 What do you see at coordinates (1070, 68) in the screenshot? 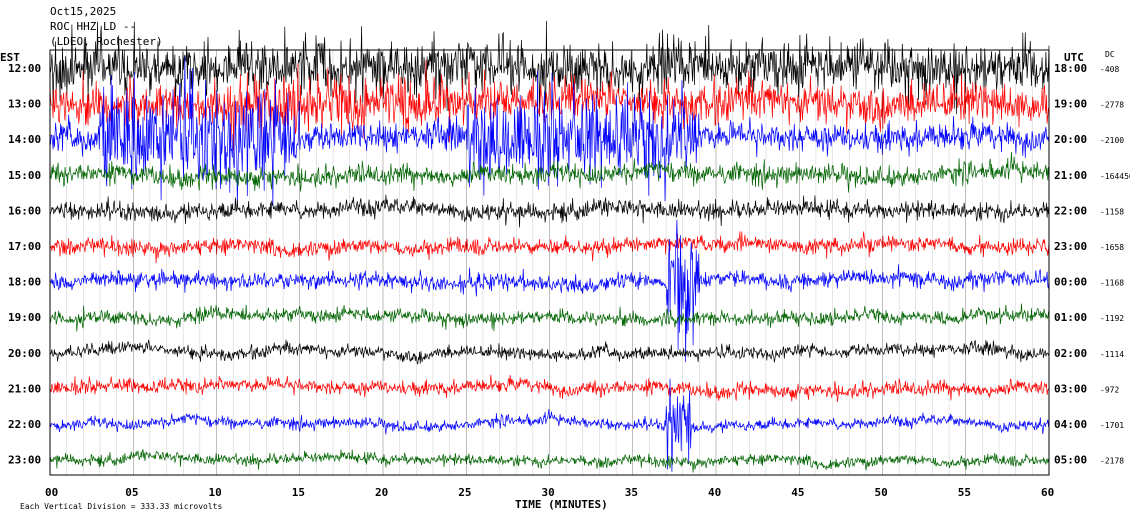
I see `utc-label-0: 18:00` at bounding box center [1070, 68].